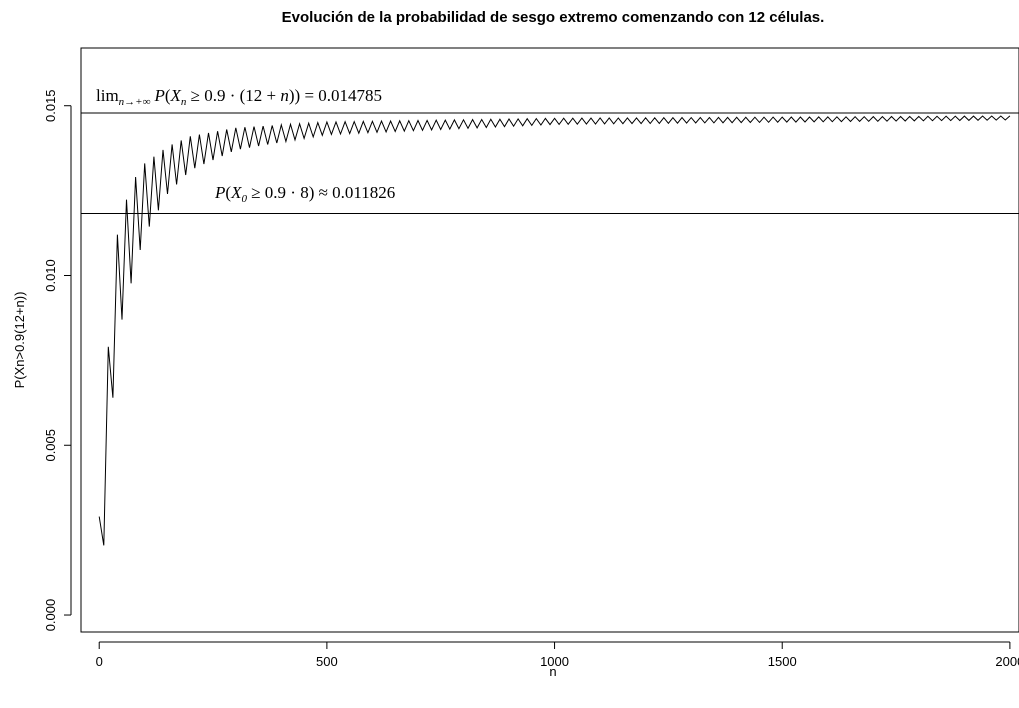 This screenshot has height=708, width=1019. I want to click on initial-X: X, so click(236, 192).